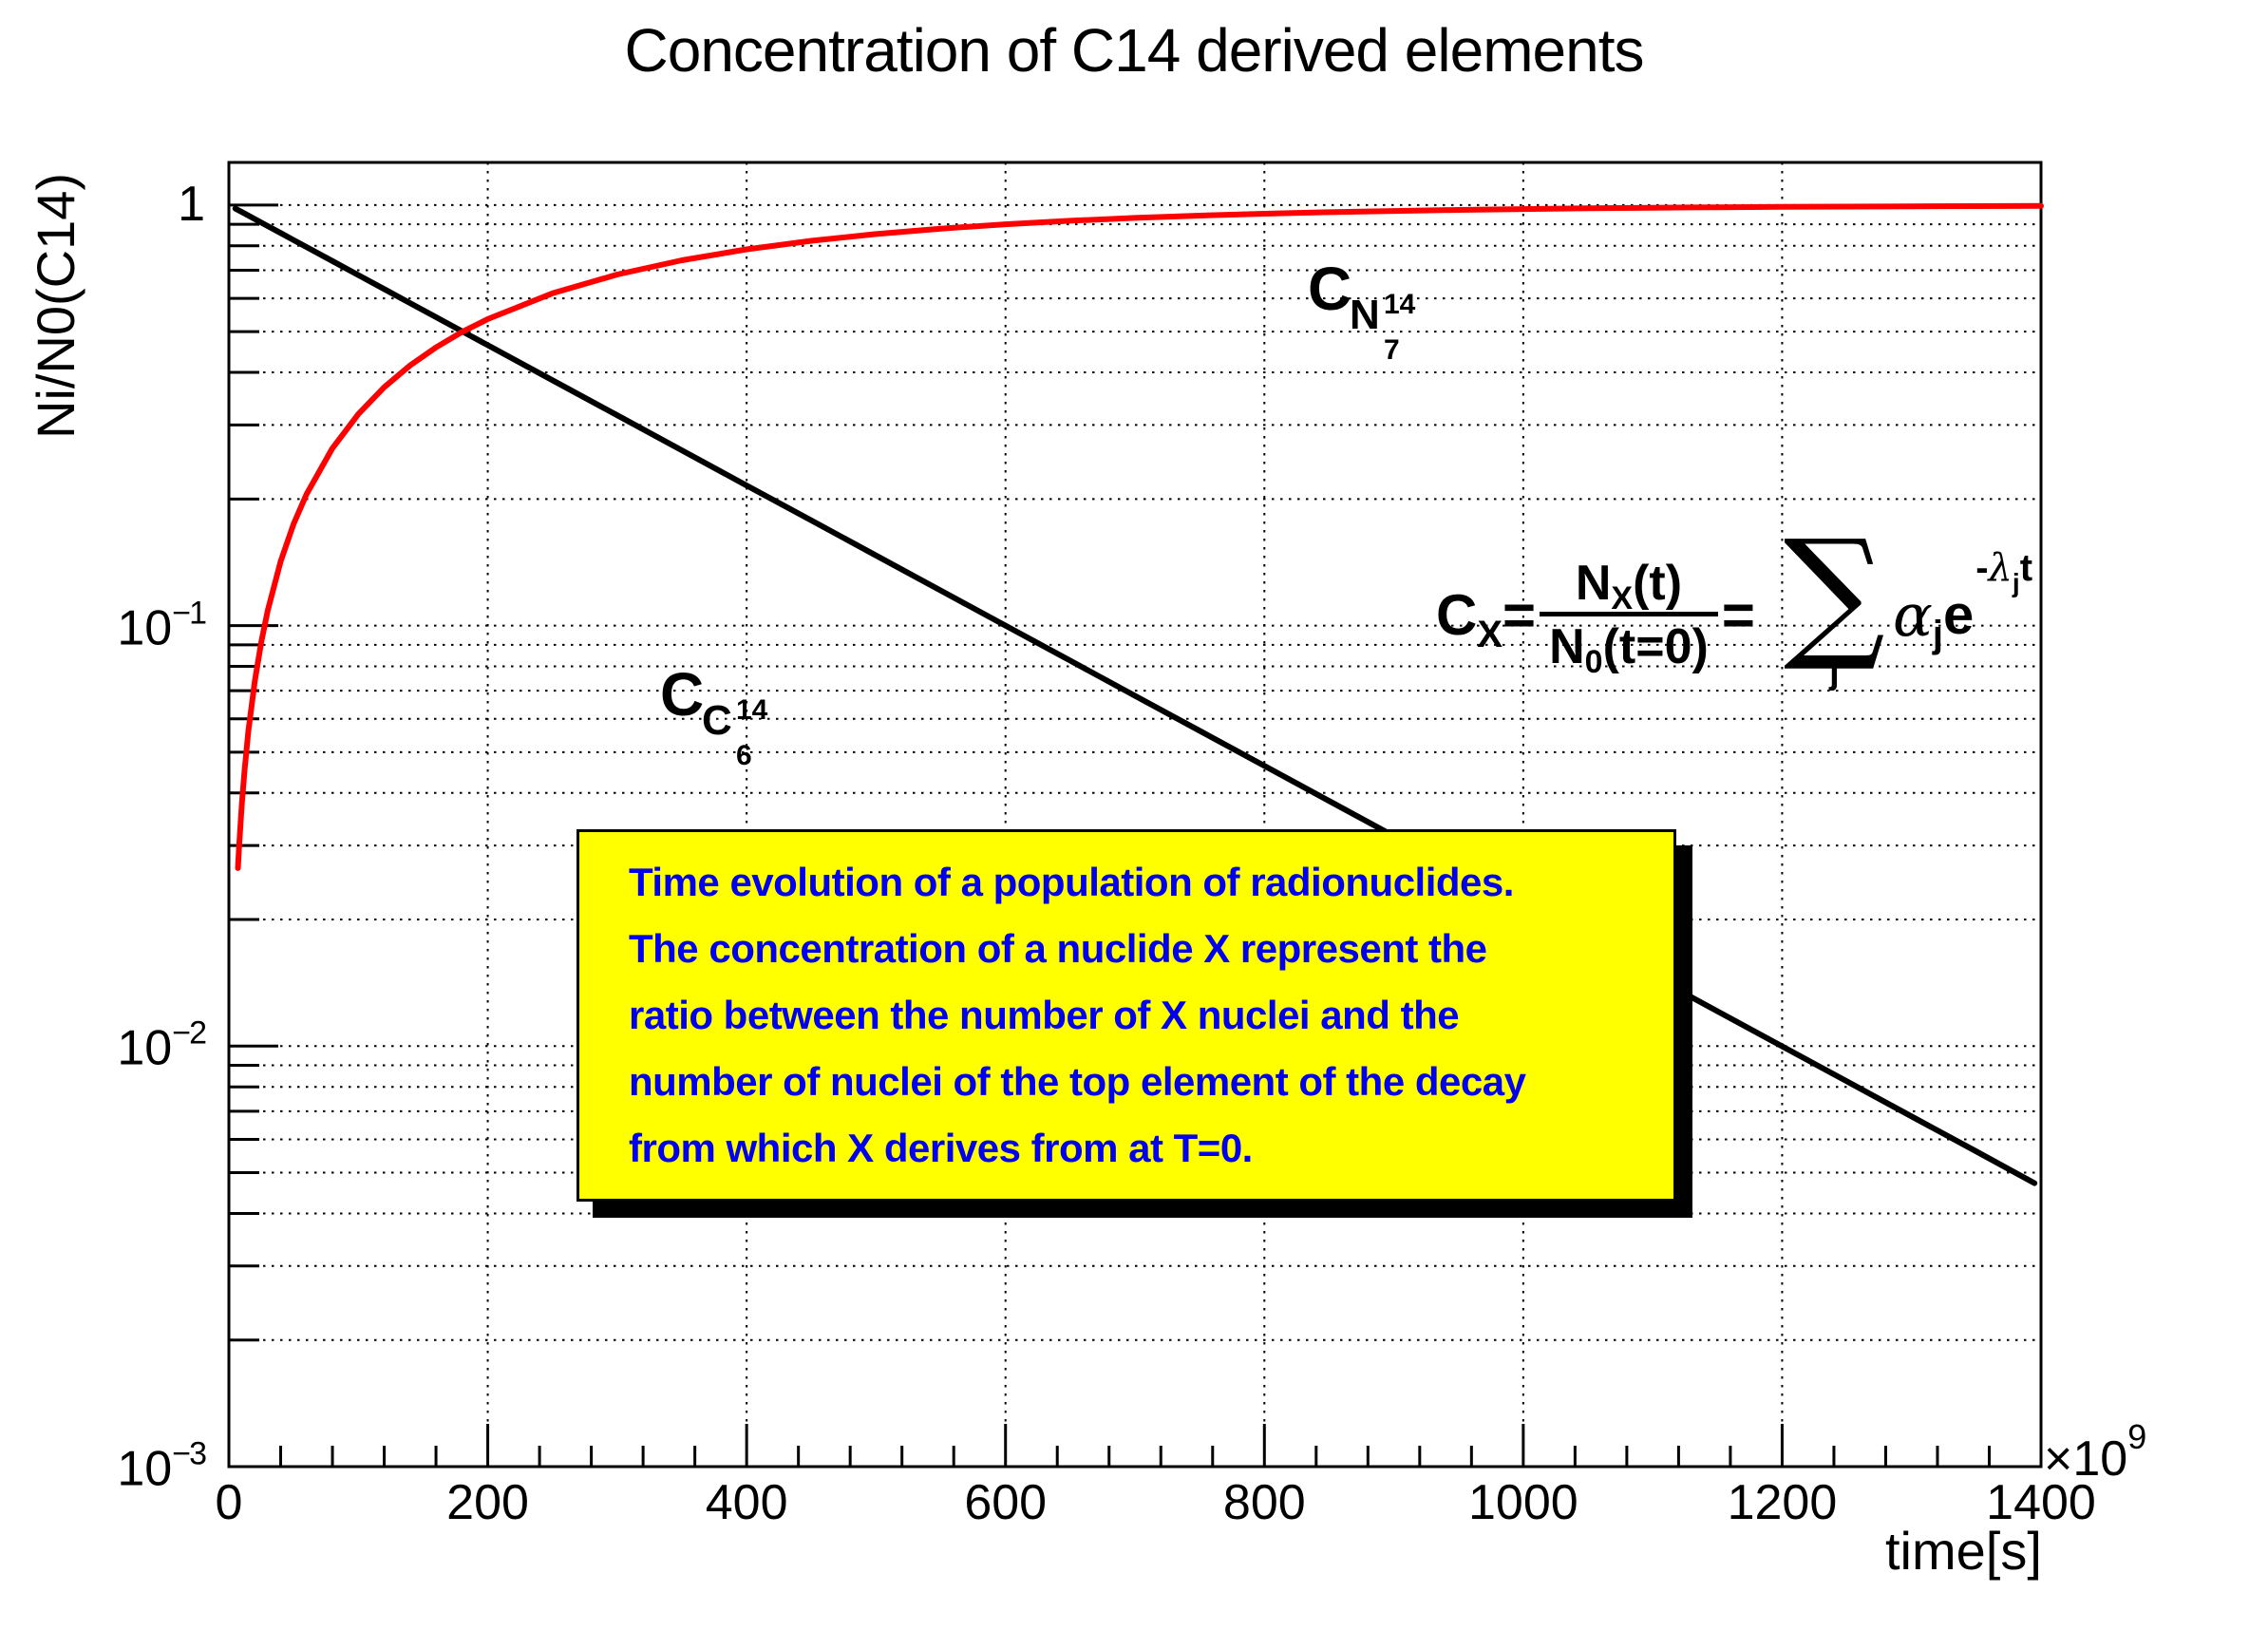 This screenshot has width=2268, height=1630. Describe the element at coordinates (1006, 1502) in the screenshot. I see `x-tick-label: 600` at that location.